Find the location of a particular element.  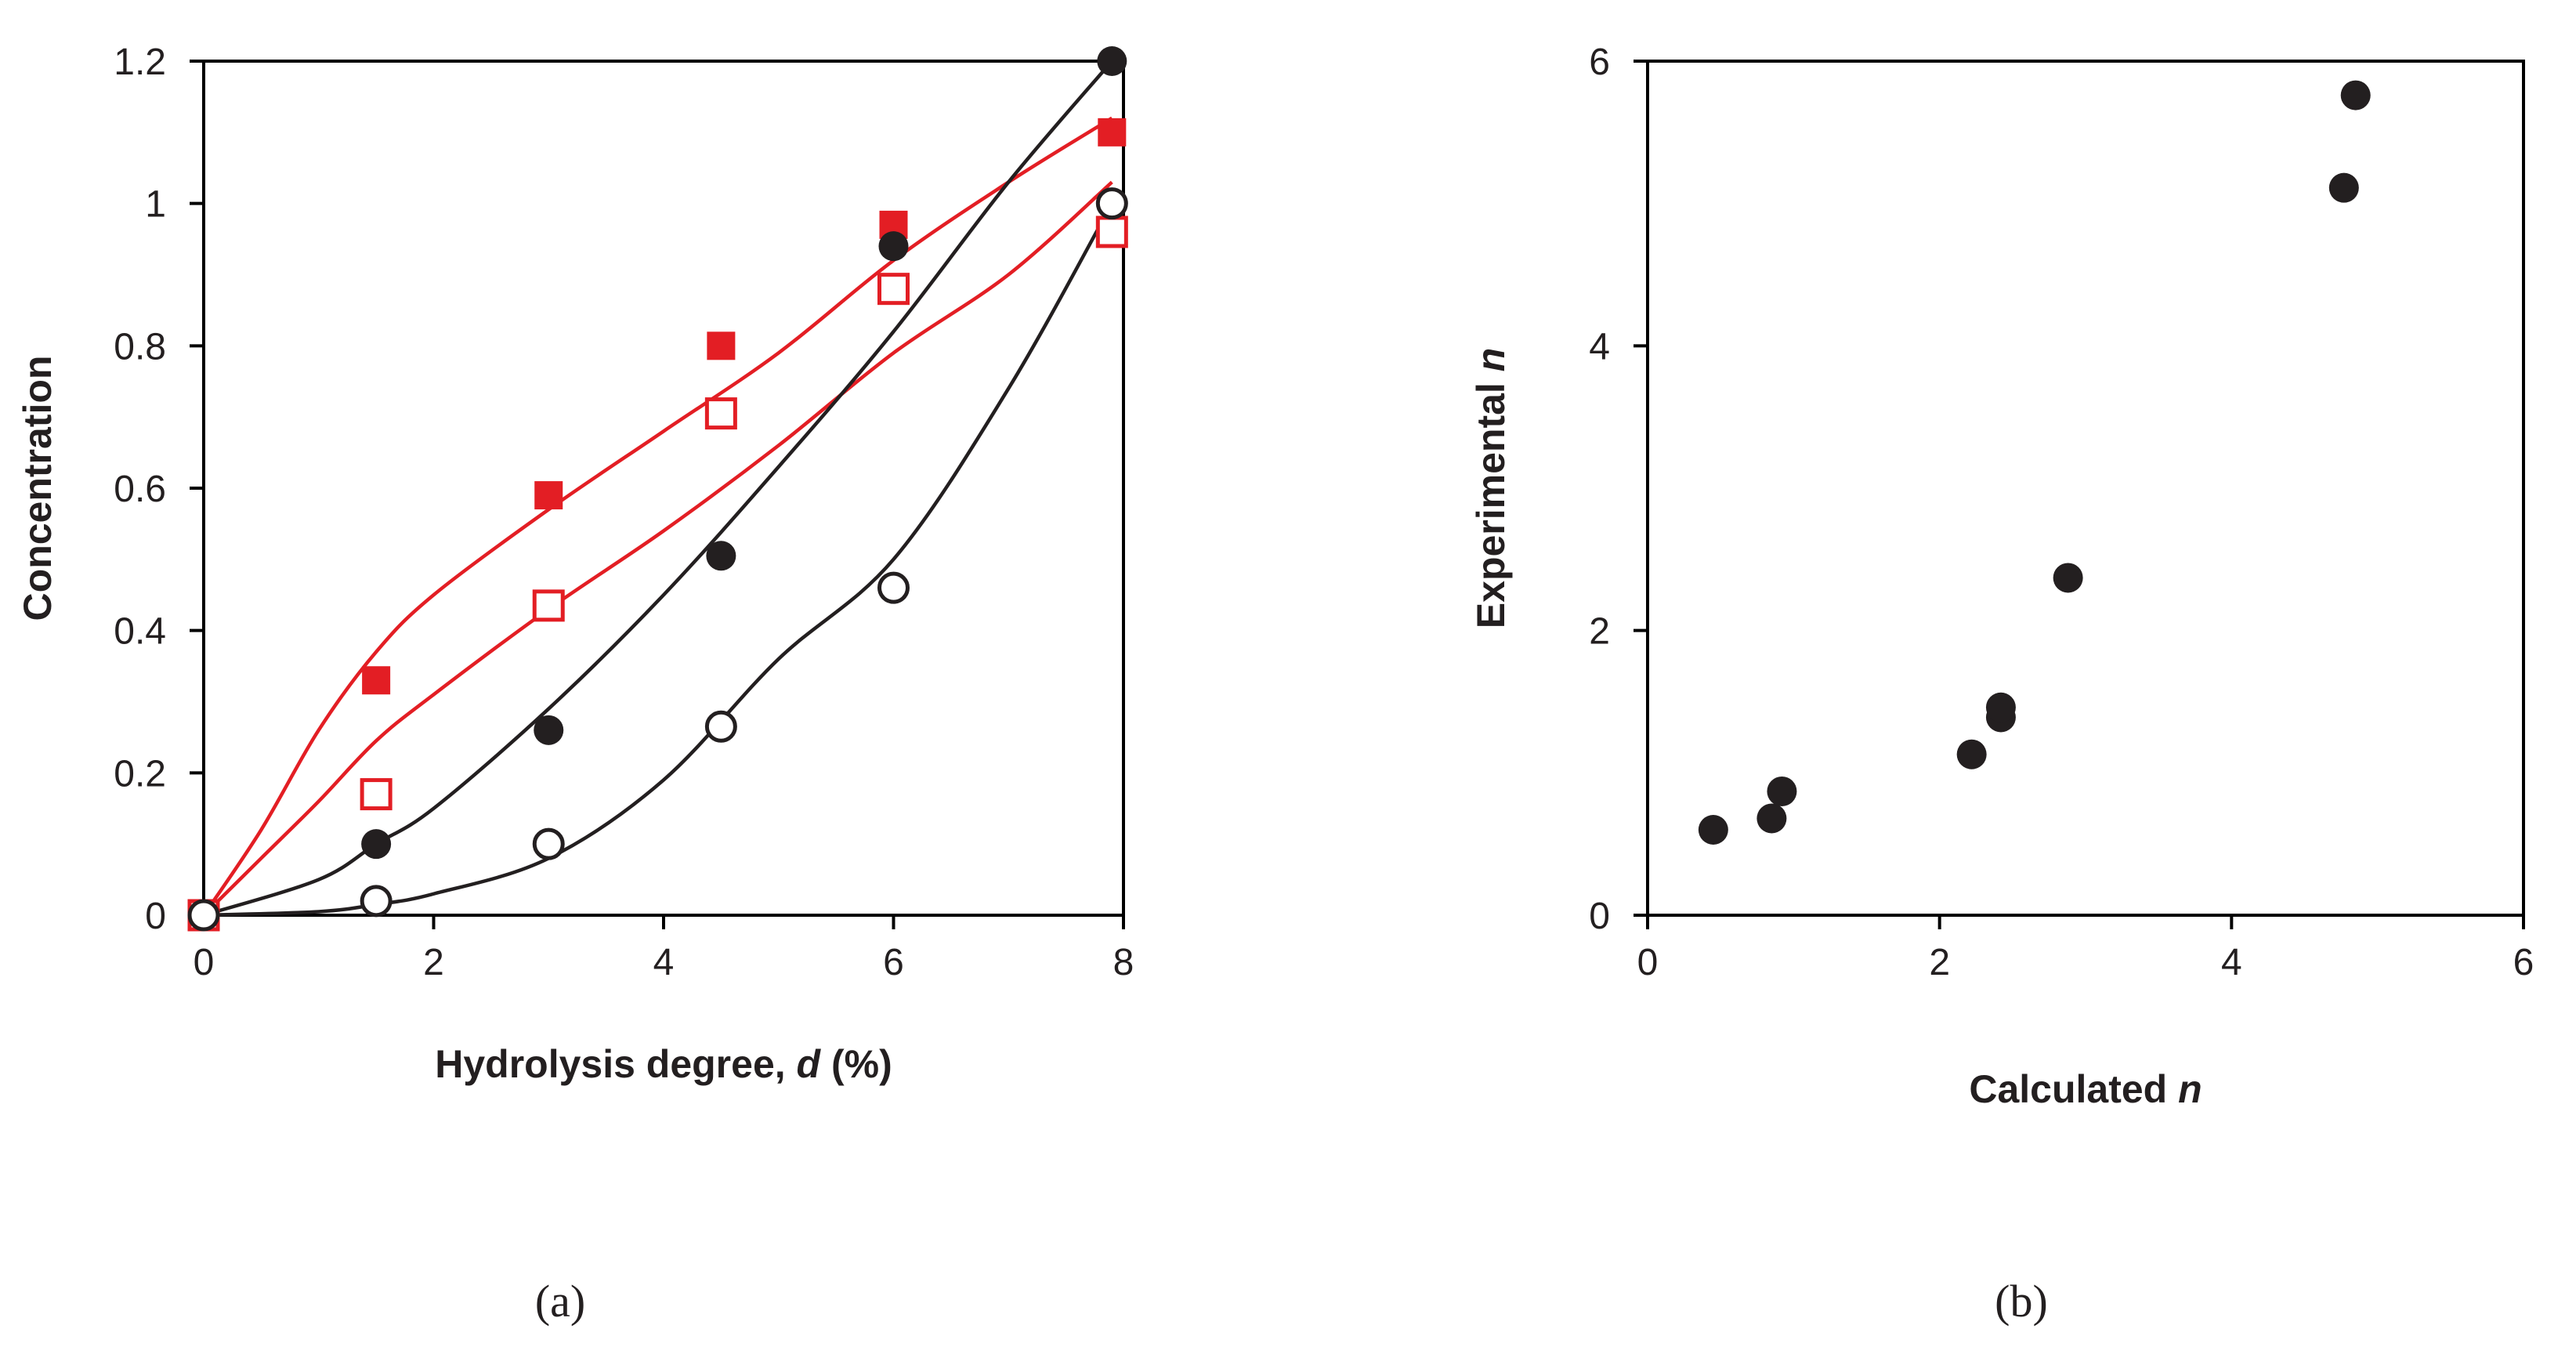

y-tick-label: 6 is located at coordinates (1599, 62).